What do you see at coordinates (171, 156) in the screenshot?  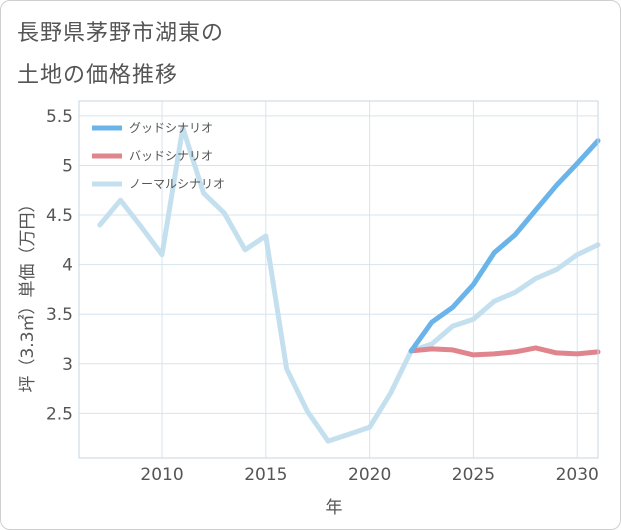 I see `legend-label: バッドシナリオ` at bounding box center [171, 156].